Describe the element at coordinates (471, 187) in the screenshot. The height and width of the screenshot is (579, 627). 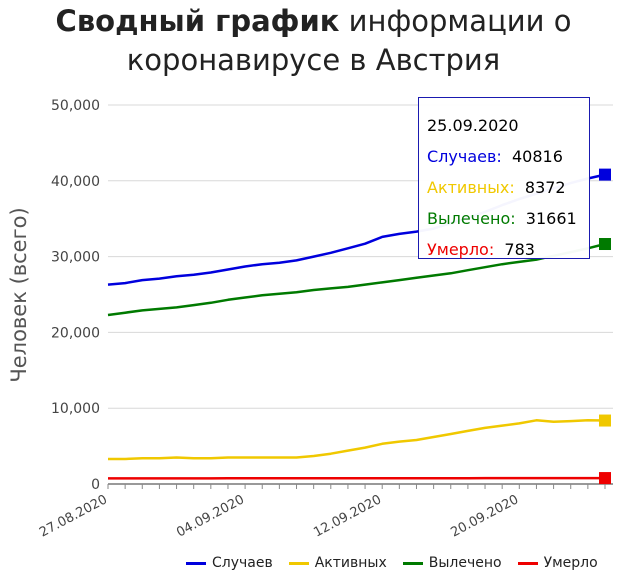
I see `tooltip-active-label: Активных:` at that location.